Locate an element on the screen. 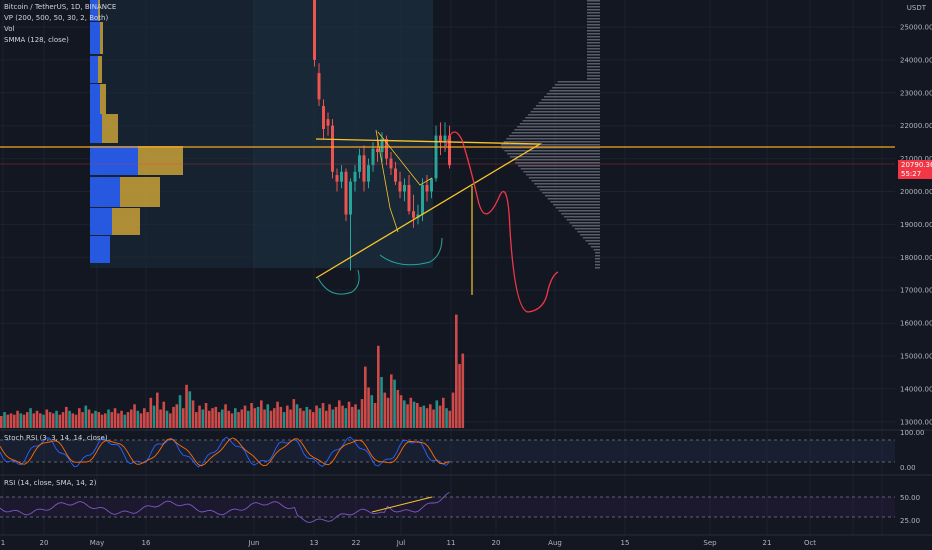 The image size is (932, 550). vp-legend: VP (200, 500, 50, 30, 2, Both) is located at coordinates (56, 18).